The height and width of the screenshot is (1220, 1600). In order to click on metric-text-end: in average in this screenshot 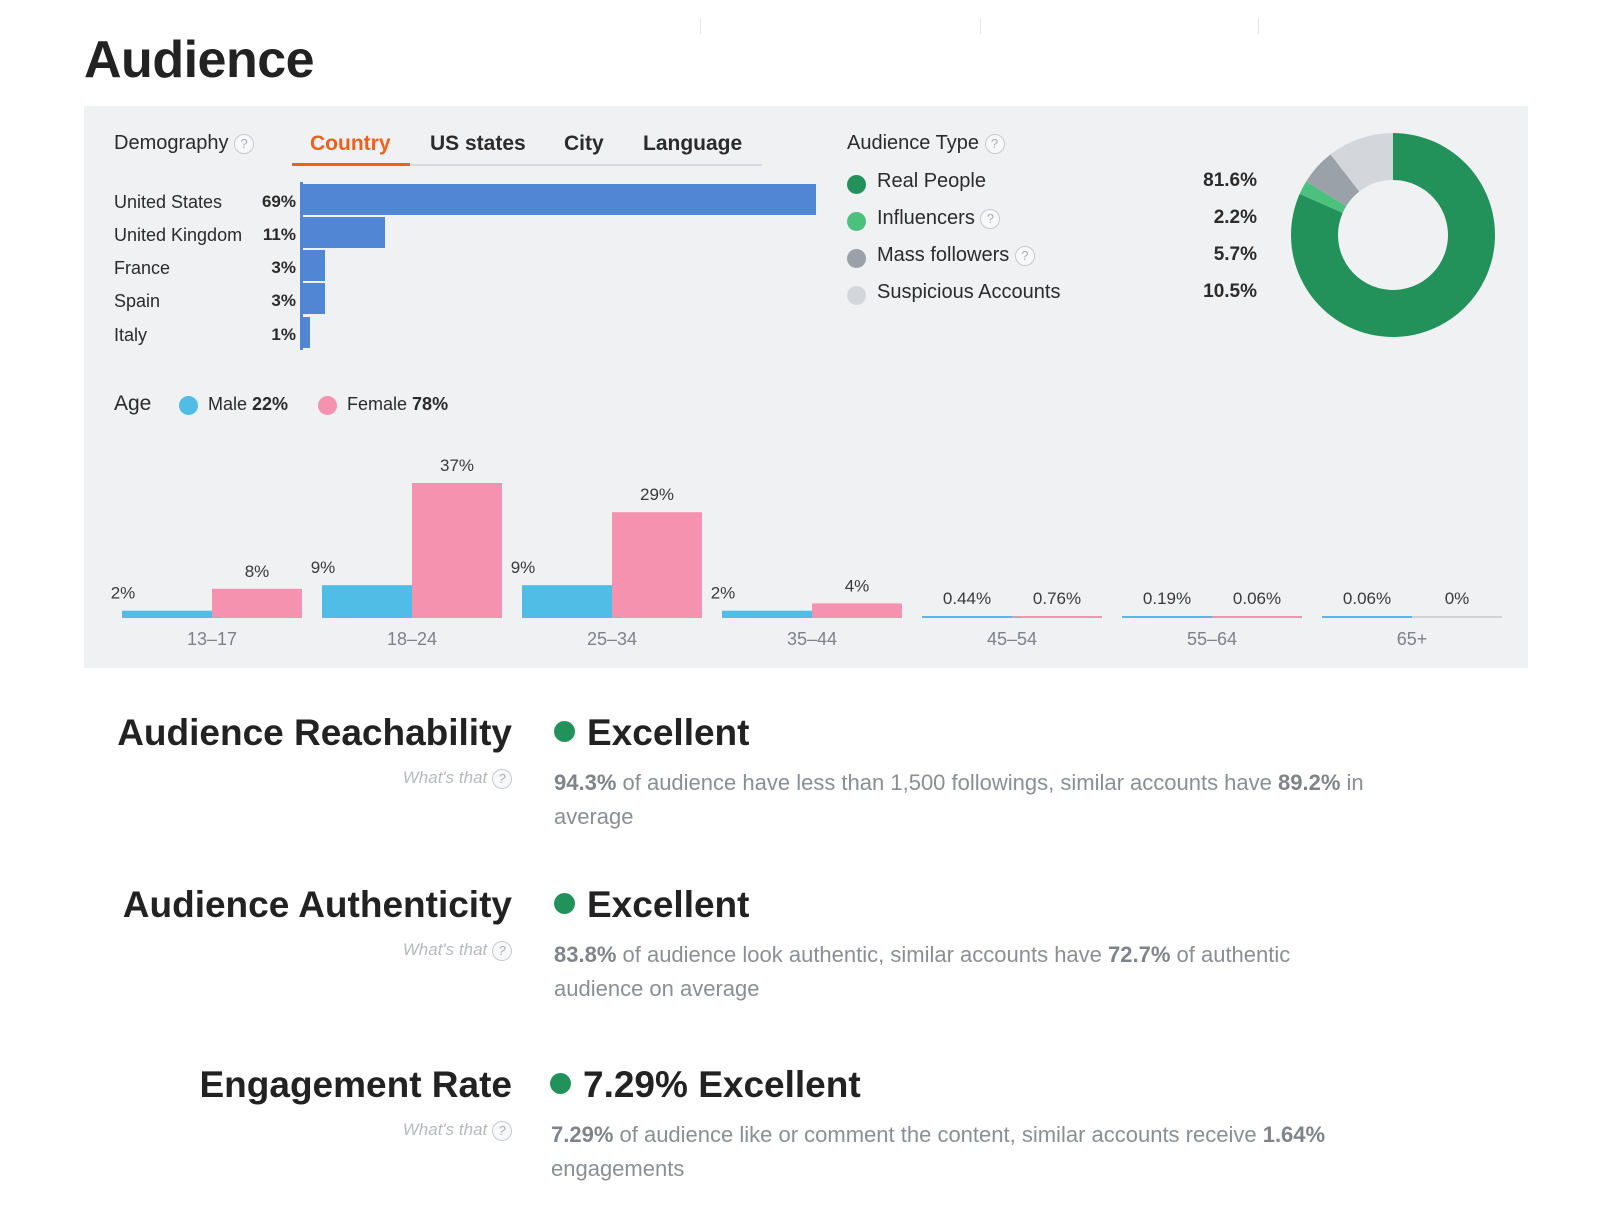, I will do `click(959, 799)`.